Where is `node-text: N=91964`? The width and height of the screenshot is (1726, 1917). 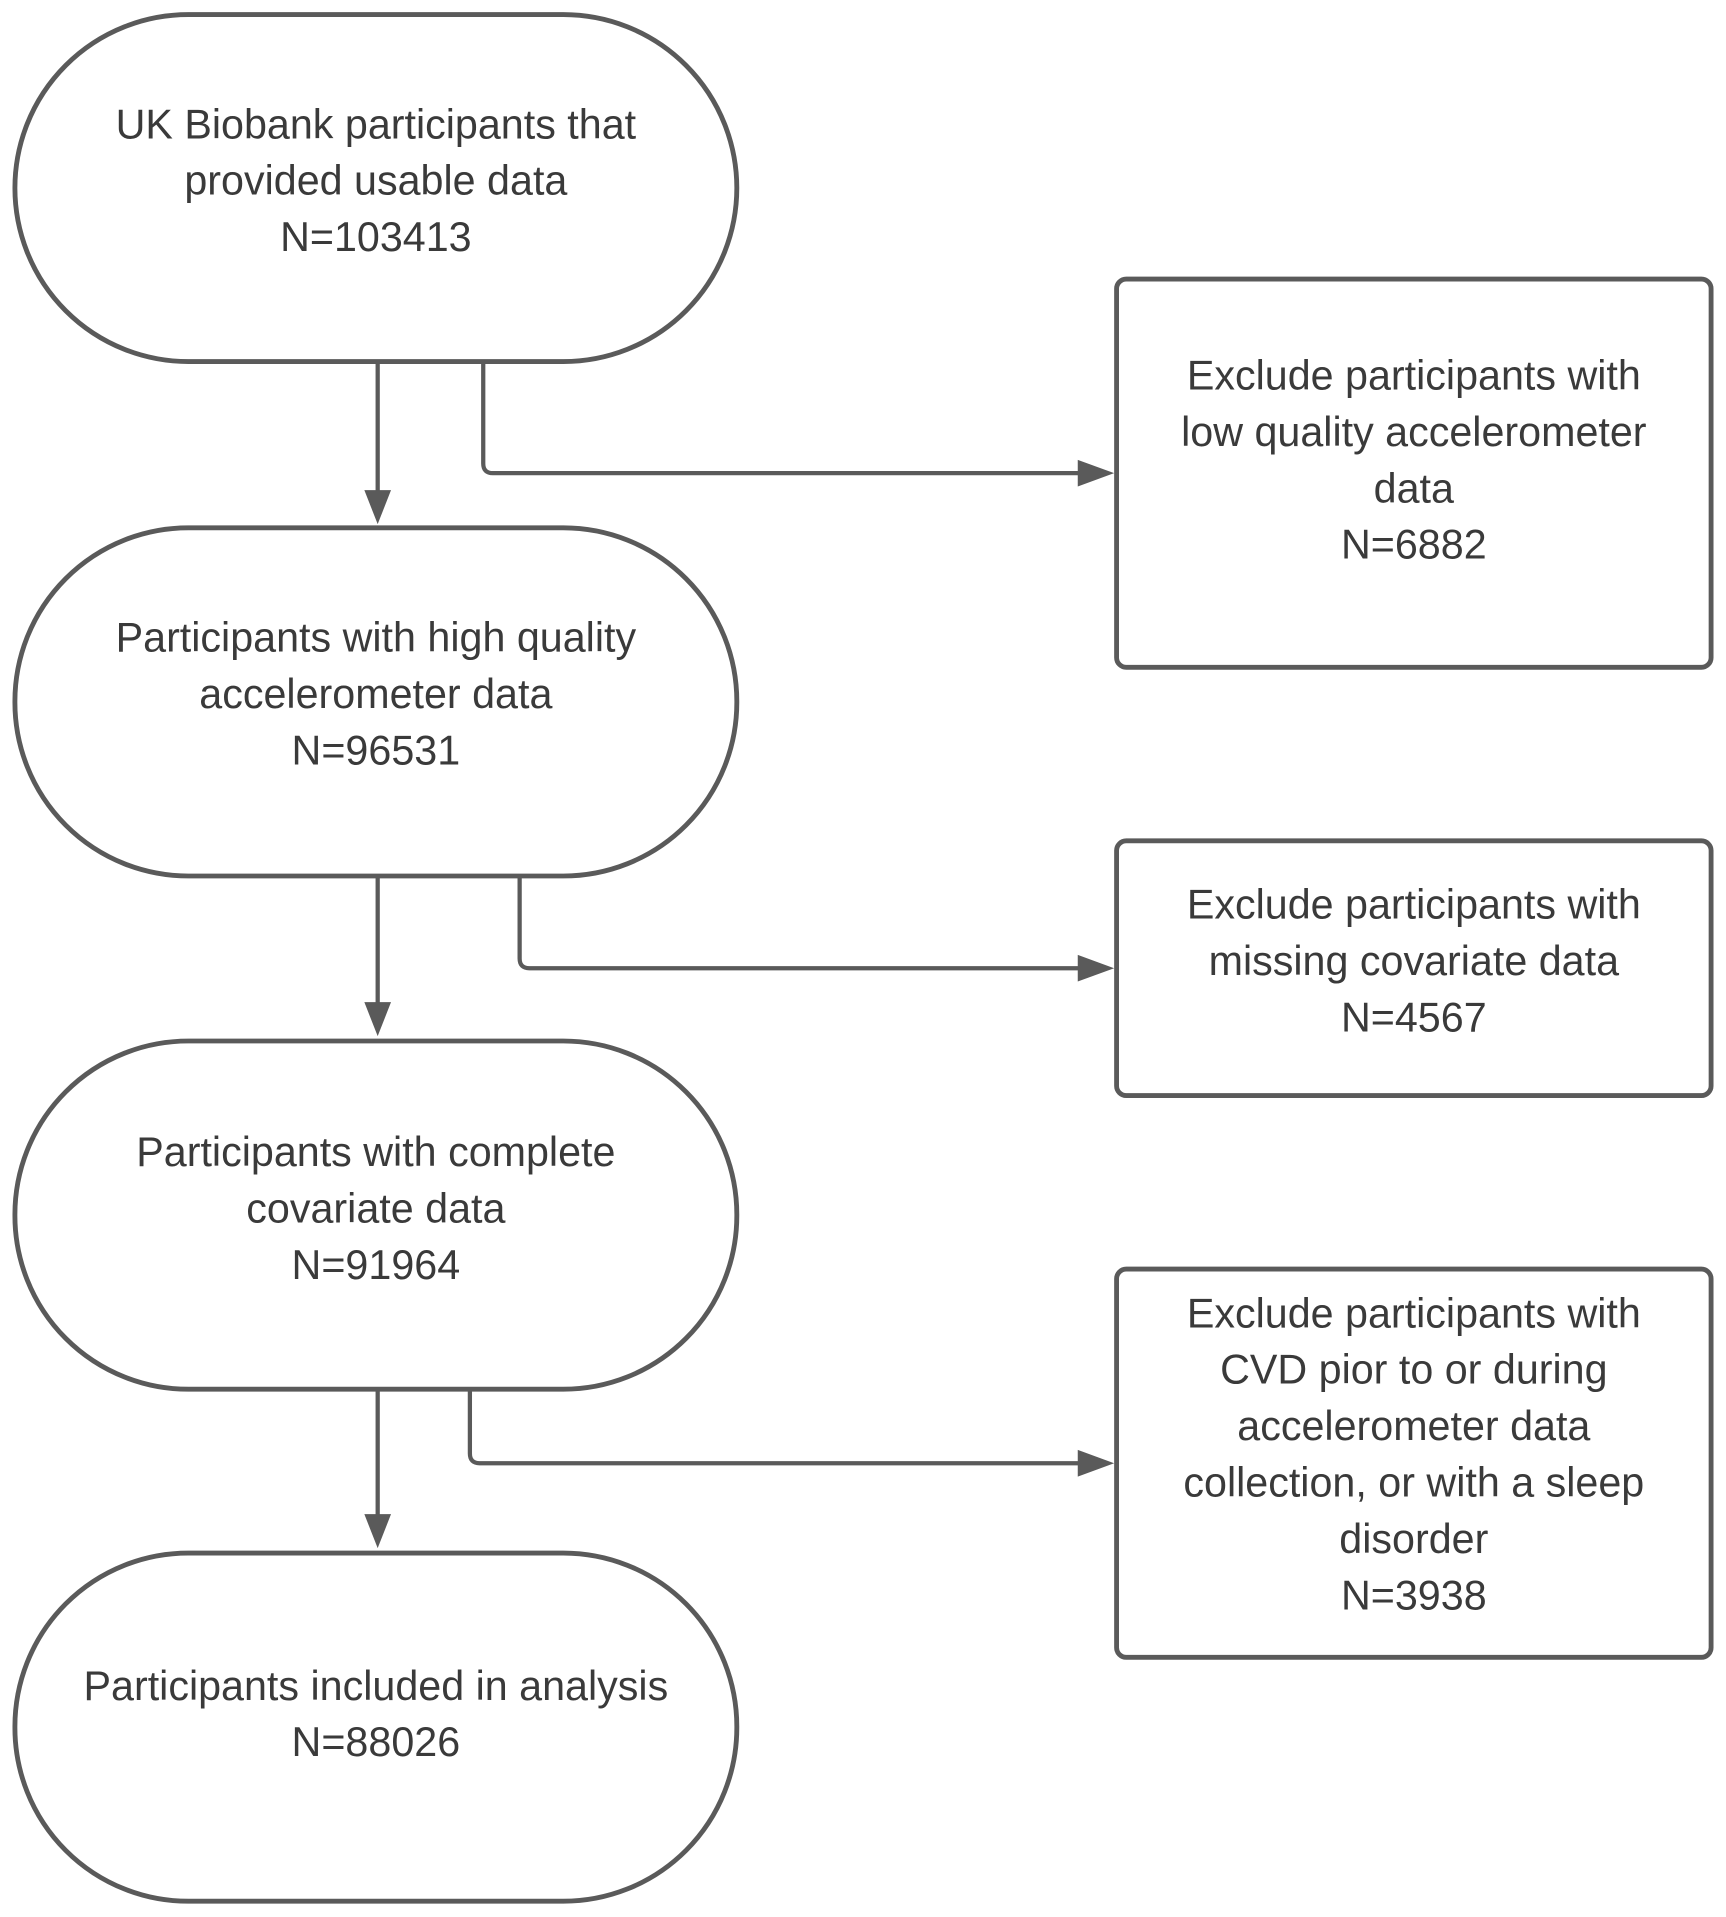 node-text: N=91964 is located at coordinates (376, 1265).